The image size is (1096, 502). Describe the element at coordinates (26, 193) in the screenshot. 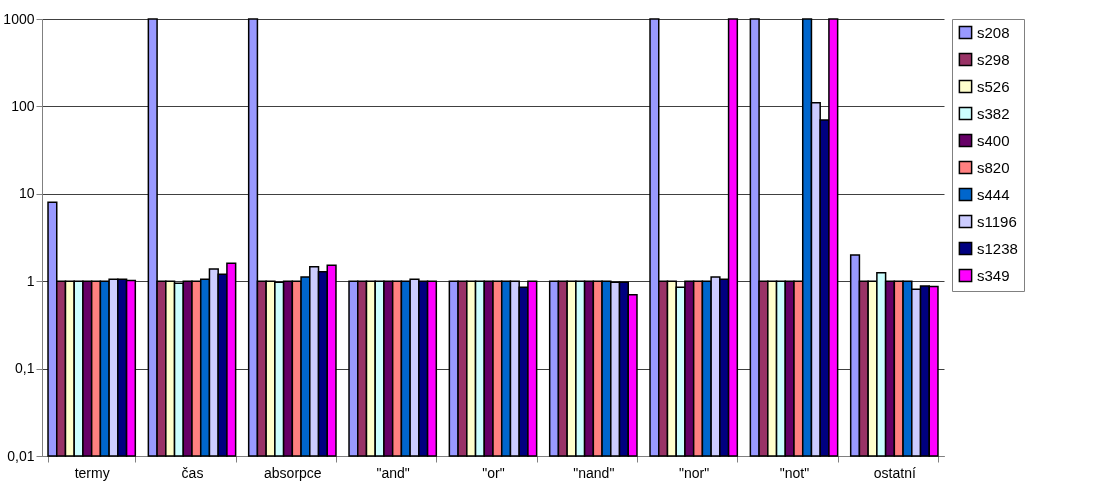

I see `y-tick-label: 10` at that location.